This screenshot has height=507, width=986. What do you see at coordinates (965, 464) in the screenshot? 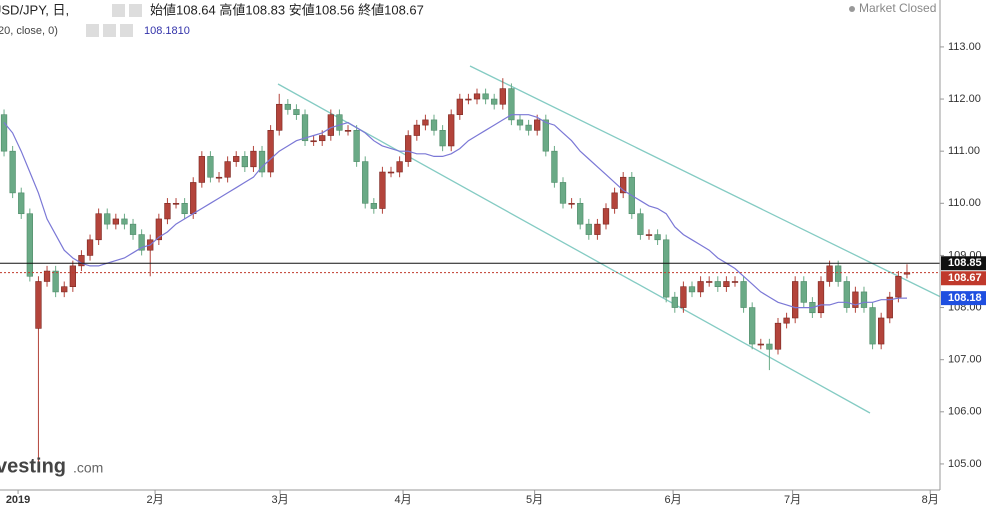
I see `y-tick-label: 105.00` at bounding box center [965, 464].